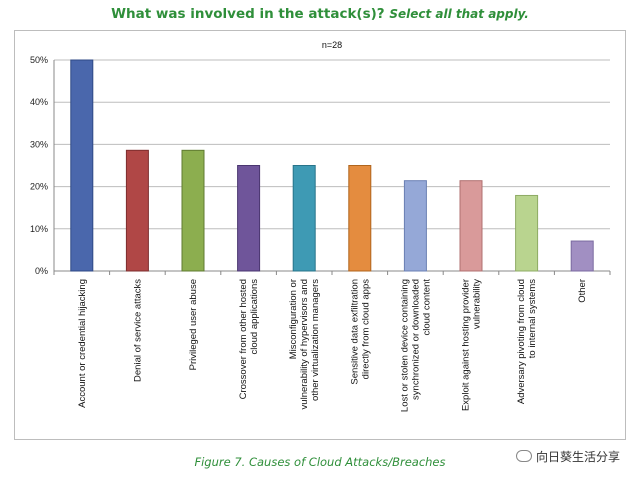  I want to click on sample-size-note: n=28, so click(332, 45).